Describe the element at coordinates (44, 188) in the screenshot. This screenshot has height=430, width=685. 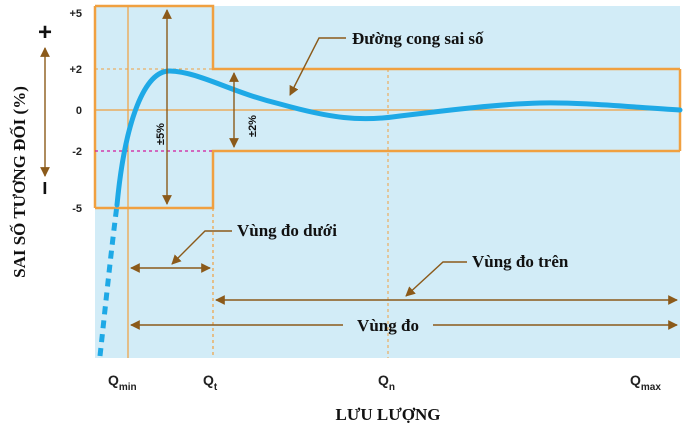
I see `minus-sign: −` at that location.